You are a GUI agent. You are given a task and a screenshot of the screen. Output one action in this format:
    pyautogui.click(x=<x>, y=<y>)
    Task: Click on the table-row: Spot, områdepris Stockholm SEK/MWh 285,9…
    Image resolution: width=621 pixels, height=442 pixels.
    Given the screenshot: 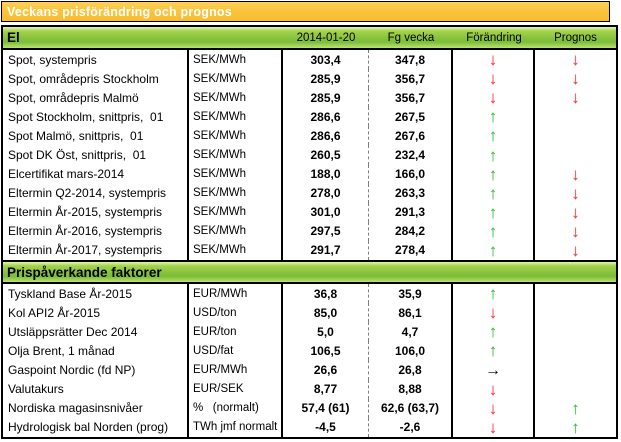 What is the action you would take?
    pyautogui.click(x=309, y=79)
    